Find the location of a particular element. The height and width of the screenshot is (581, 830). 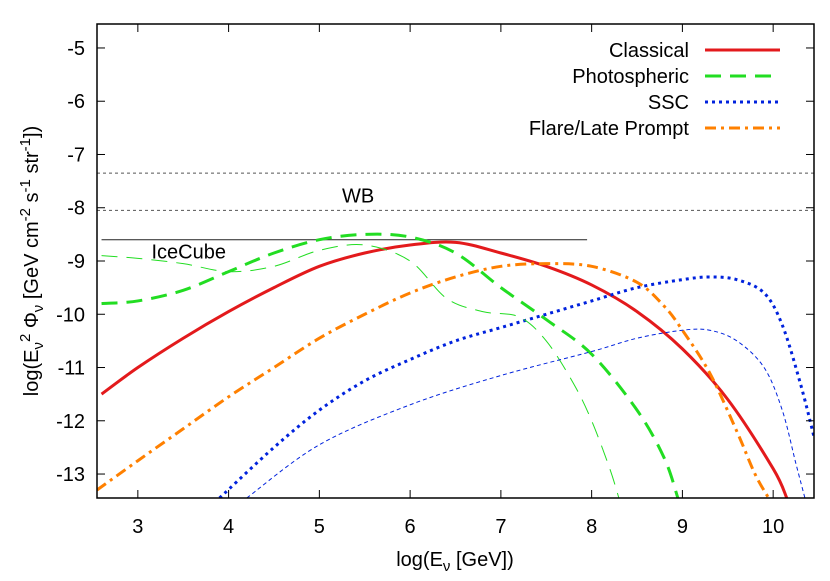

legend-label-photospheric: Photospheric is located at coordinates (630, 77).